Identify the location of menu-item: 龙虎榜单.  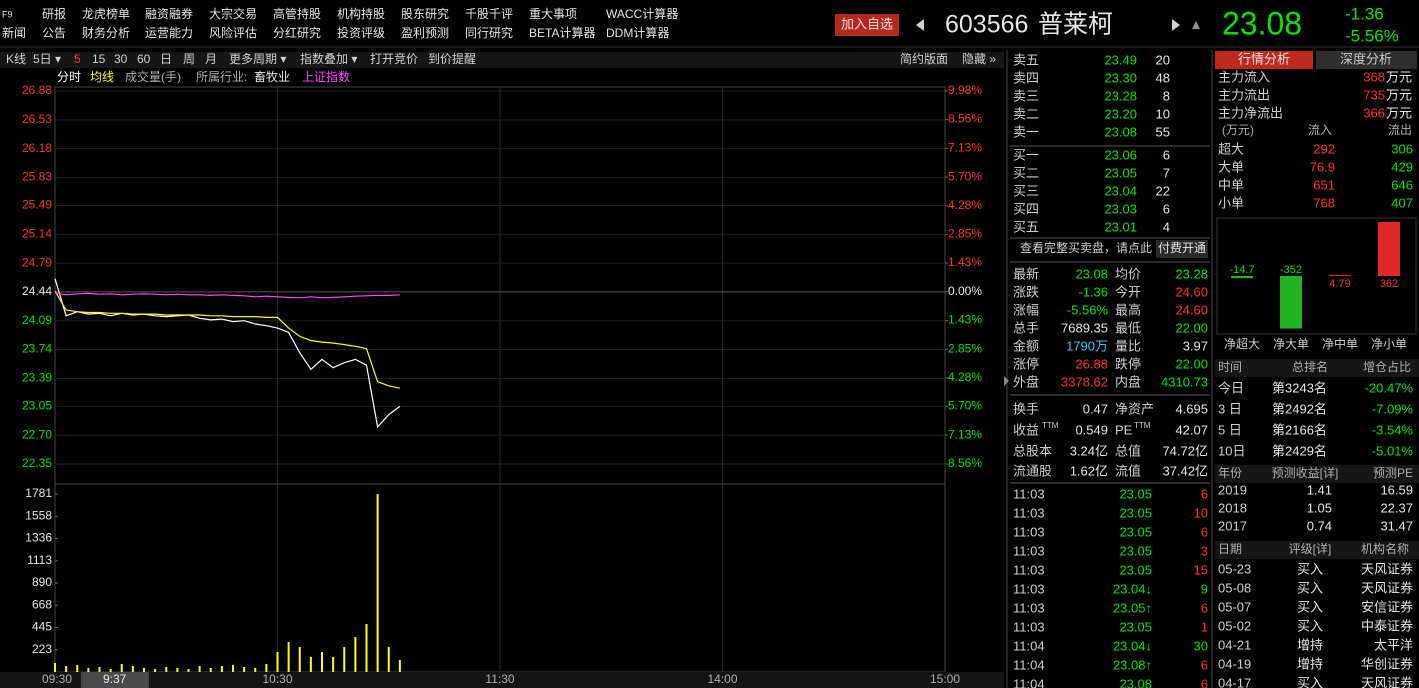
(106, 13).